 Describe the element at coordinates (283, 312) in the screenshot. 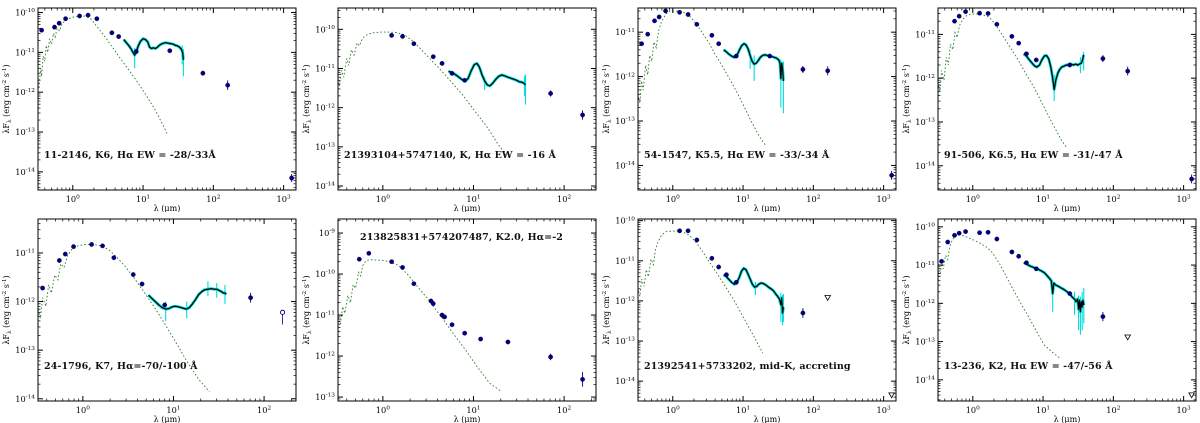

I see `open-photometry-point` at that location.